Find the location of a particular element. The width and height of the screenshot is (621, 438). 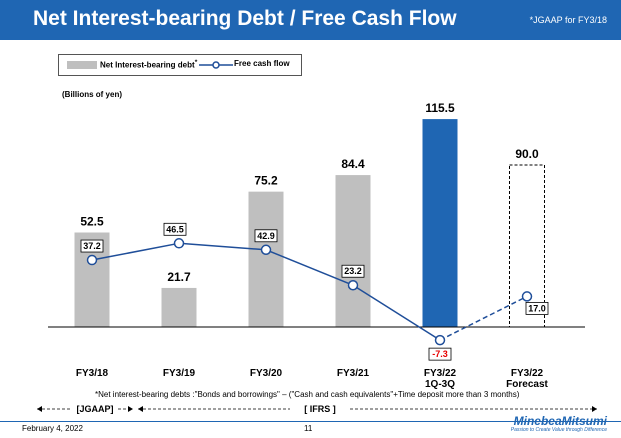

bar-value-label: 75.2 is located at coordinates (266, 181).